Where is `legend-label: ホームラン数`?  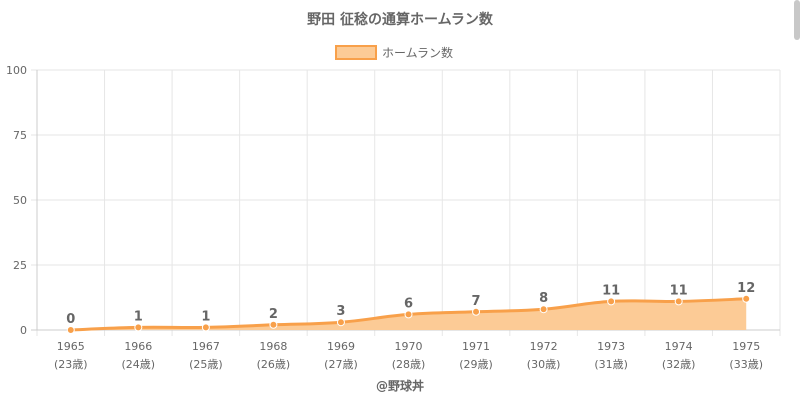 legend-label: ホームラン数 is located at coordinates (417, 52).